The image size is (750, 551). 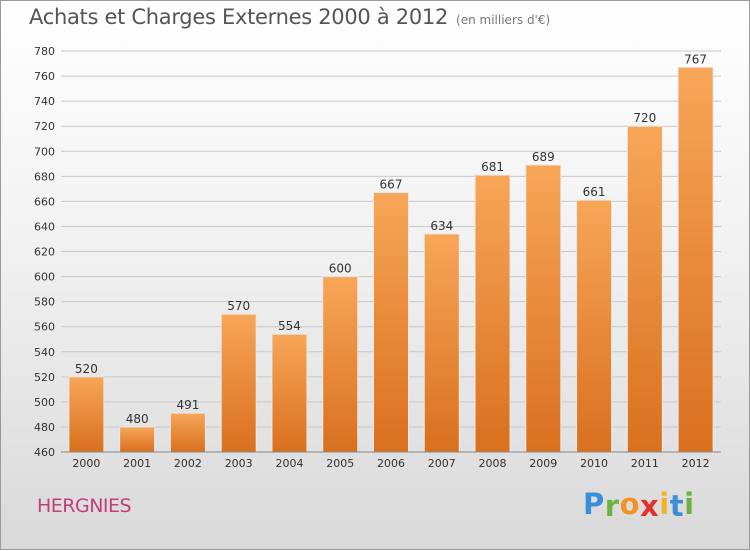 I want to click on data-label: 661, so click(x=594, y=192).